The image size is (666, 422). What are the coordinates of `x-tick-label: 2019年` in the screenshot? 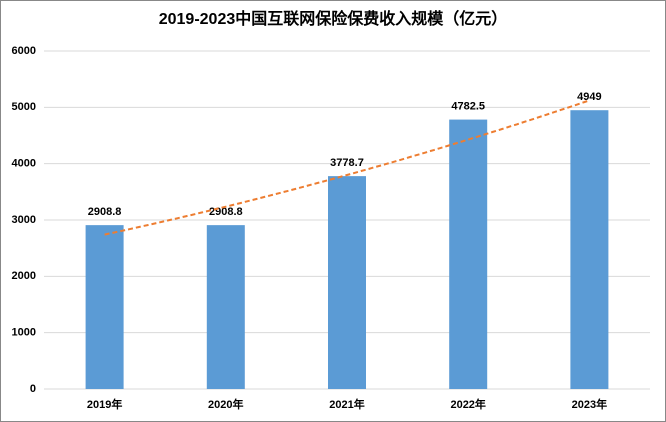 It's located at (104, 404).